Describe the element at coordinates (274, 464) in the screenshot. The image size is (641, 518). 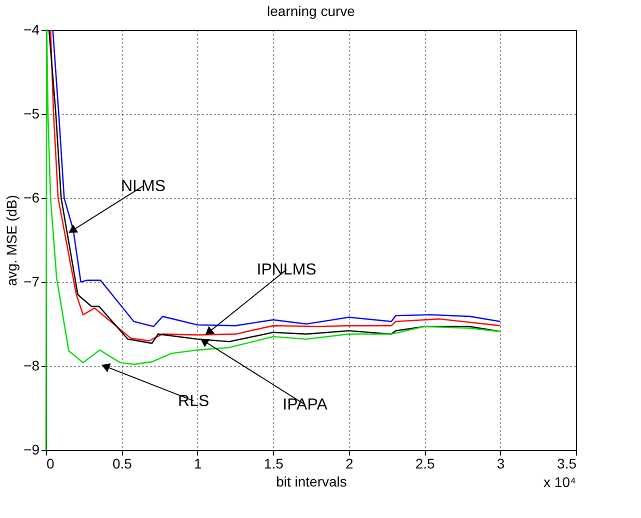
I see `x-tick-label: 1.5` at that location.